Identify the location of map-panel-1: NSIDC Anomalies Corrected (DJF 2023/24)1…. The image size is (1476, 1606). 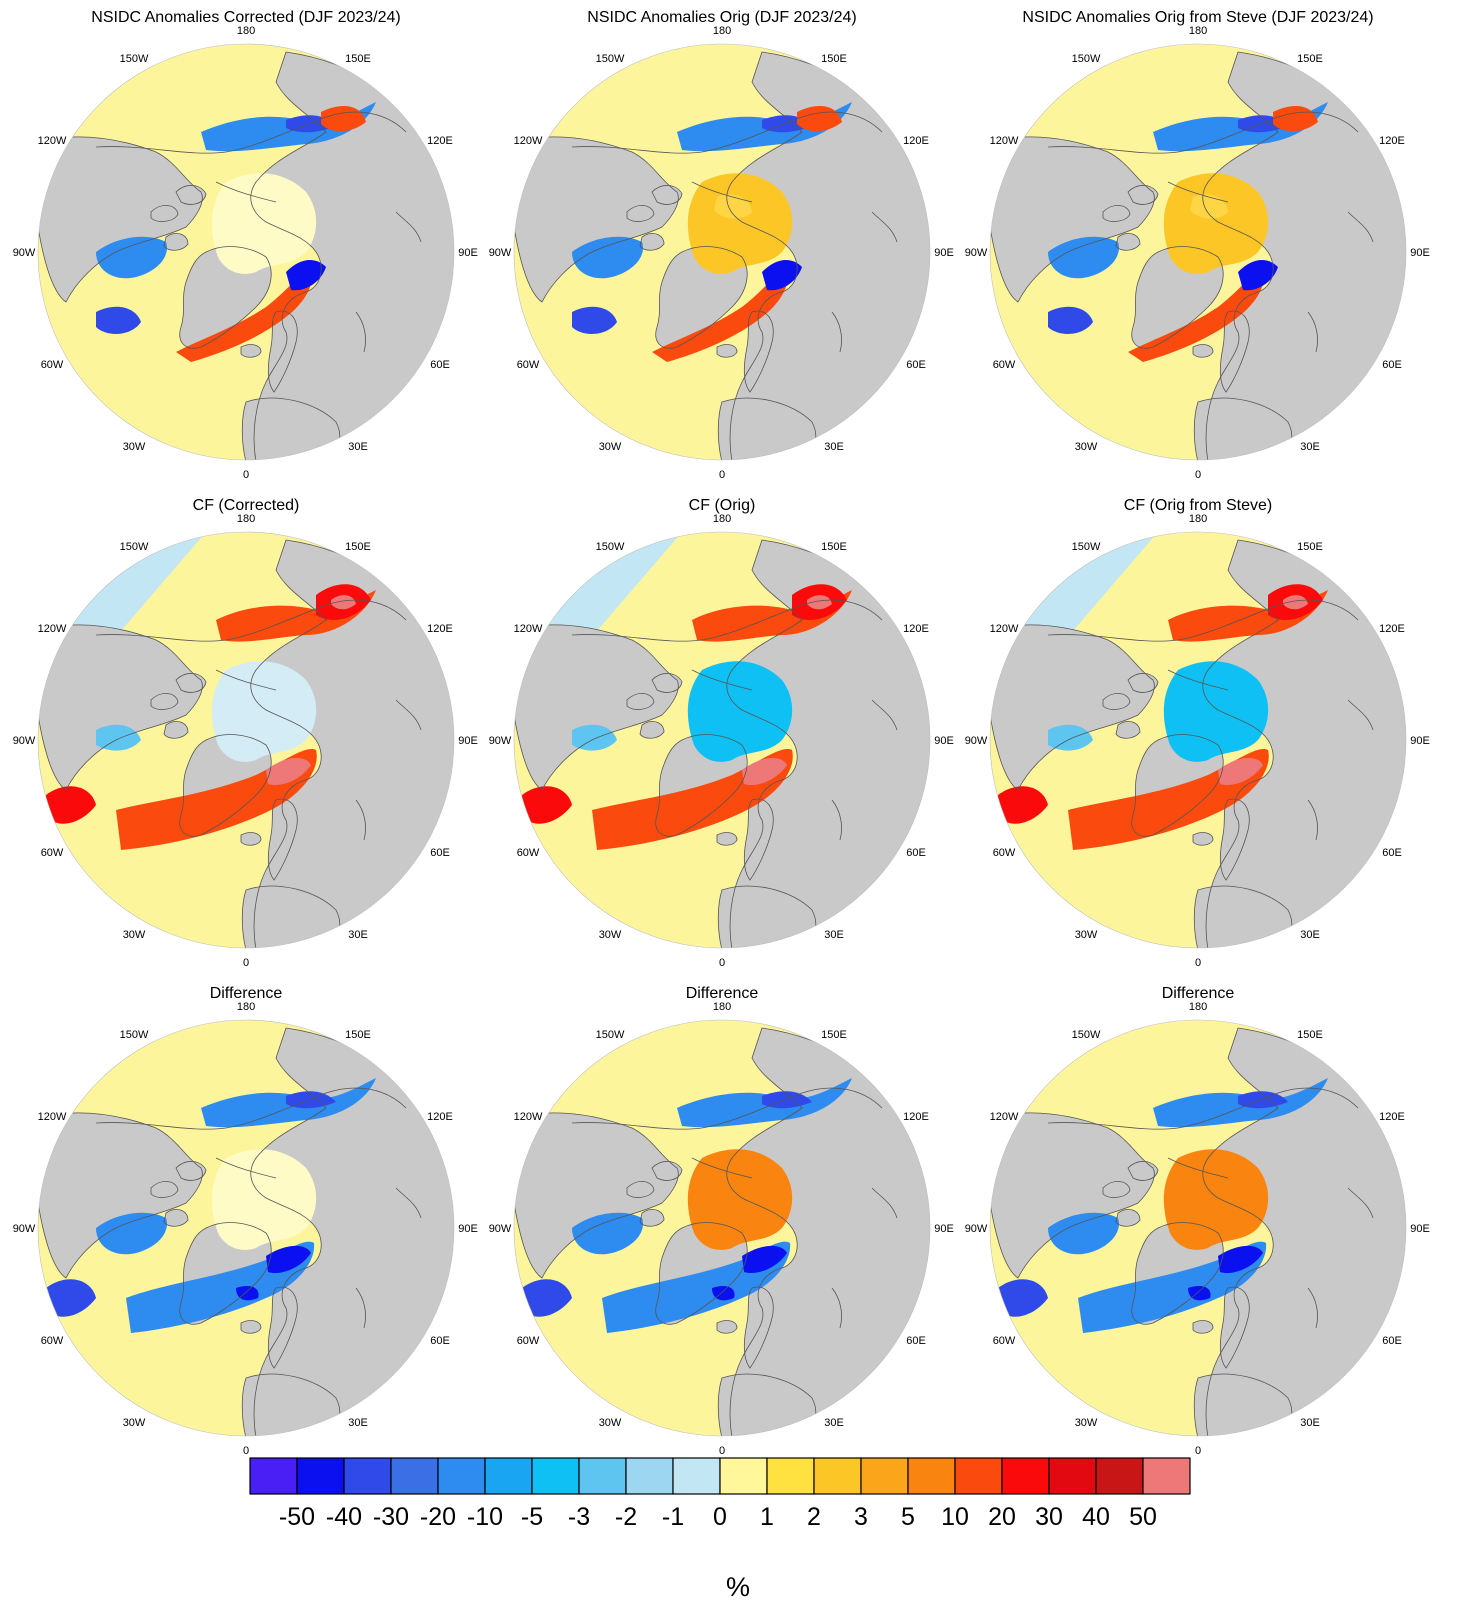
(245, 245).